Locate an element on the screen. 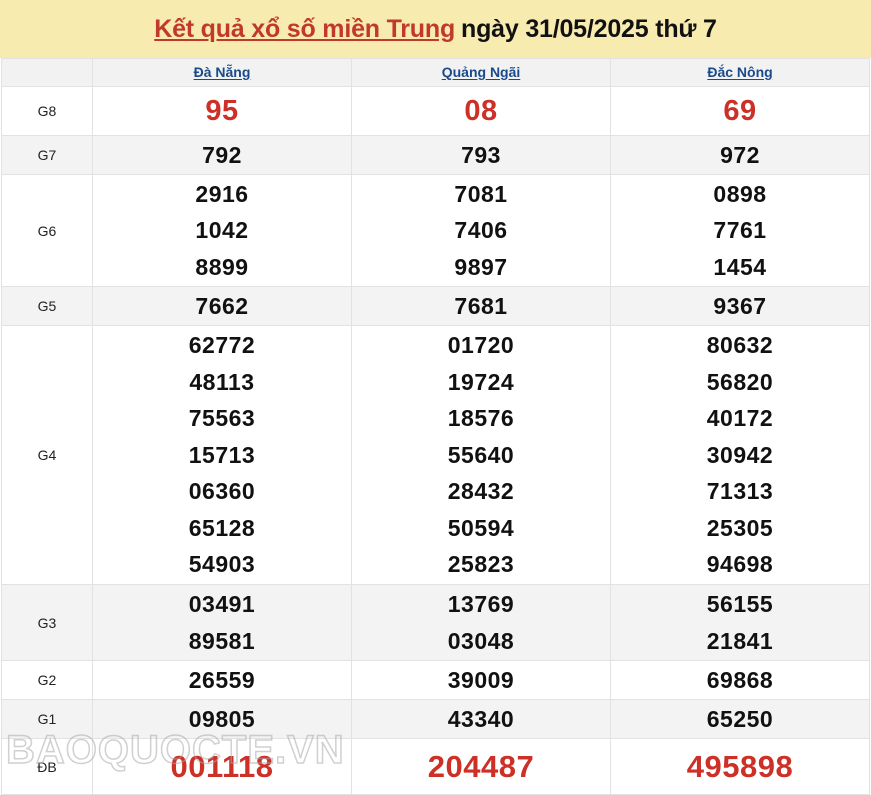 The image size is (871, 795). prize-cell-g5-quang-ngai: 7681 is located at coordinates (481, 306).